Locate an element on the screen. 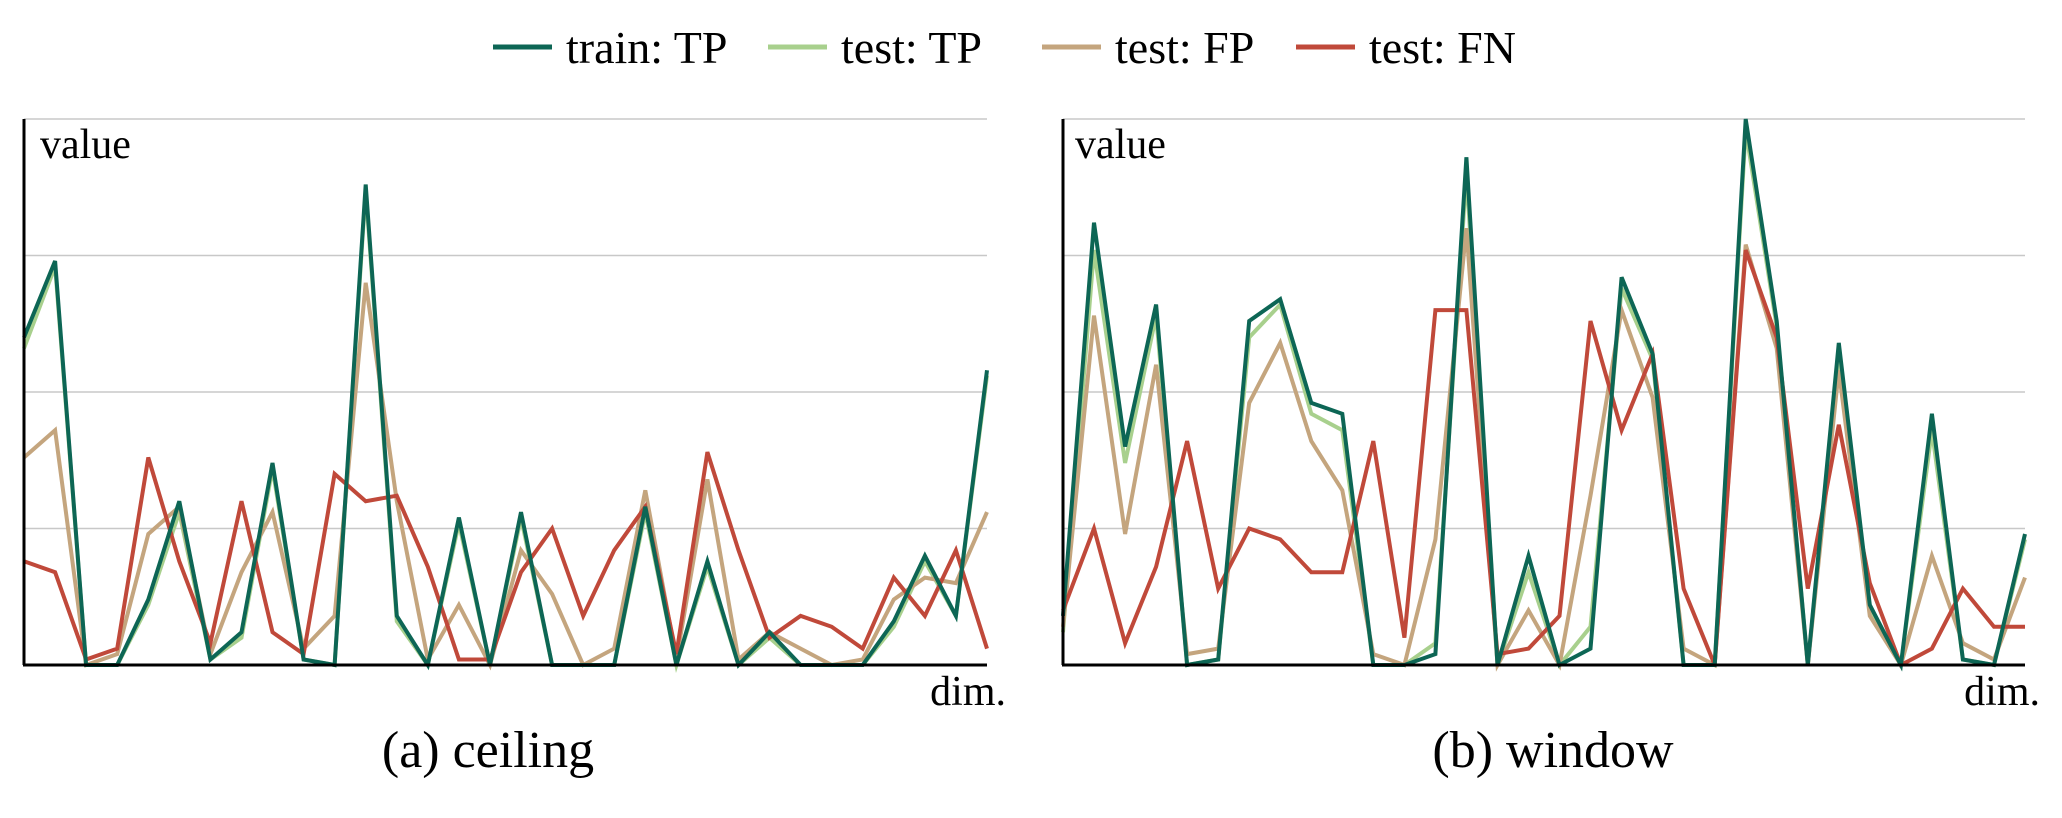  legend-item-test-fp: test: FP is located at coordinates (1148, 47).